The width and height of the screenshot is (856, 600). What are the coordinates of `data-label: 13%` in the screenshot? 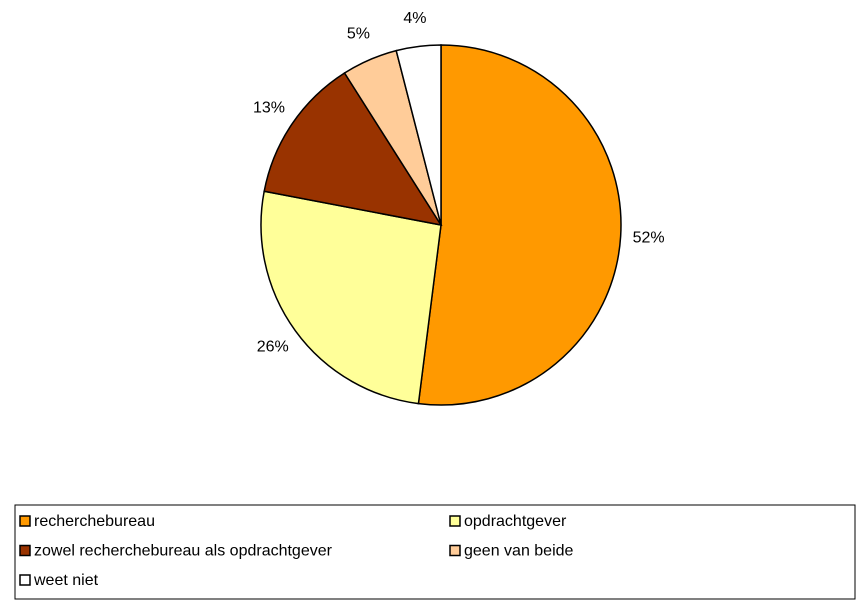 It's located at (269, 107).